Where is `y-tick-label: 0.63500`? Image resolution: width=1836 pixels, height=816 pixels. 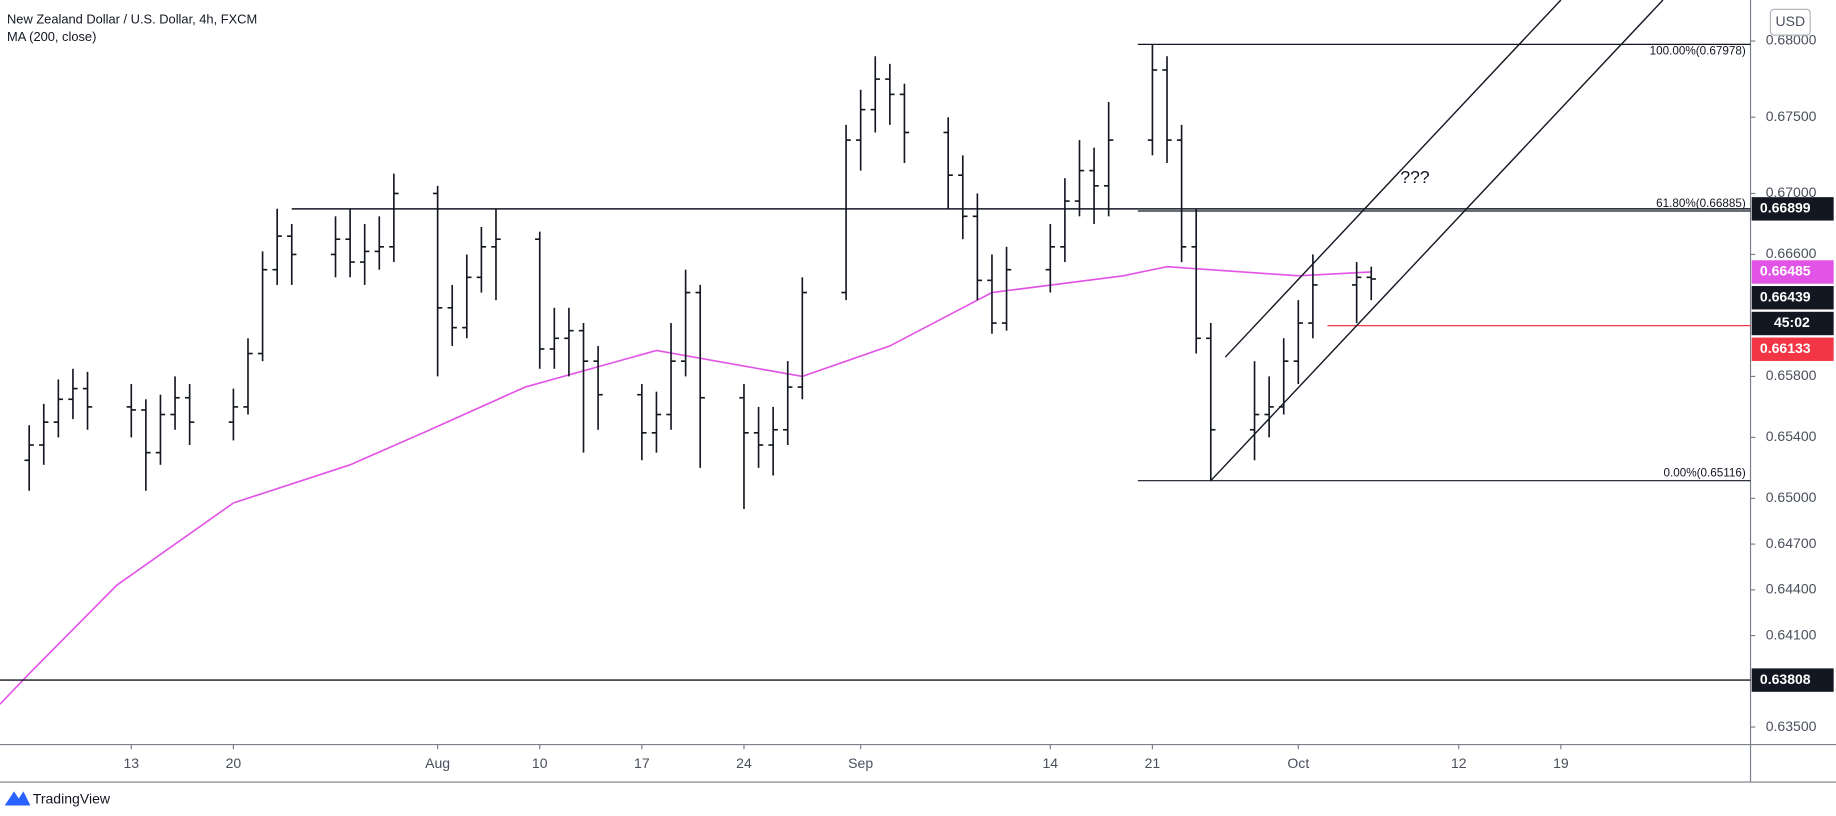 y-tick-label: 0.63500 is located at coordinates (1791, 726).